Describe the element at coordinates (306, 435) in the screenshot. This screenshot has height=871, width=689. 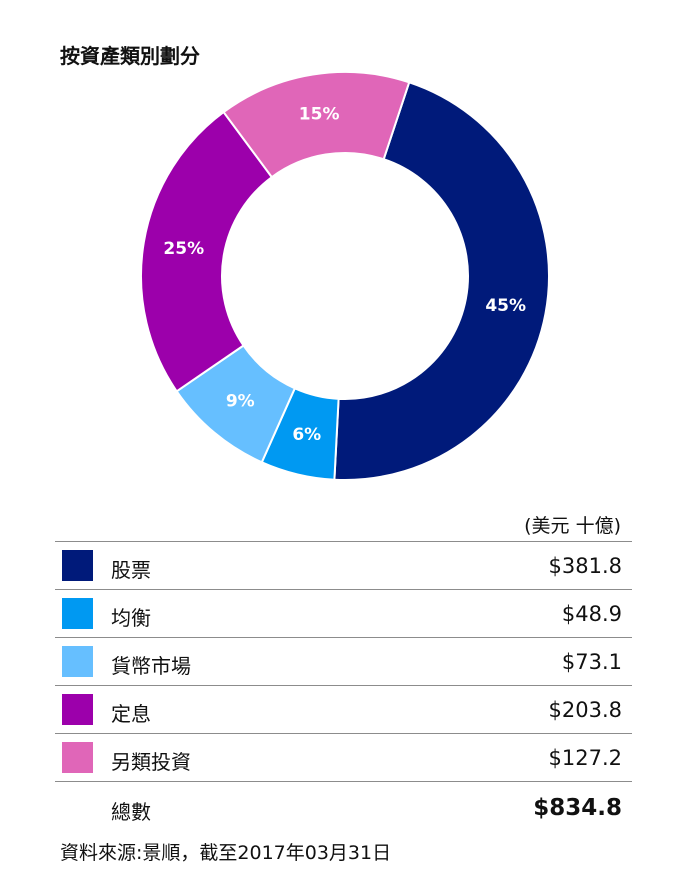
I see `slice-percent-label: 6%` at that location.